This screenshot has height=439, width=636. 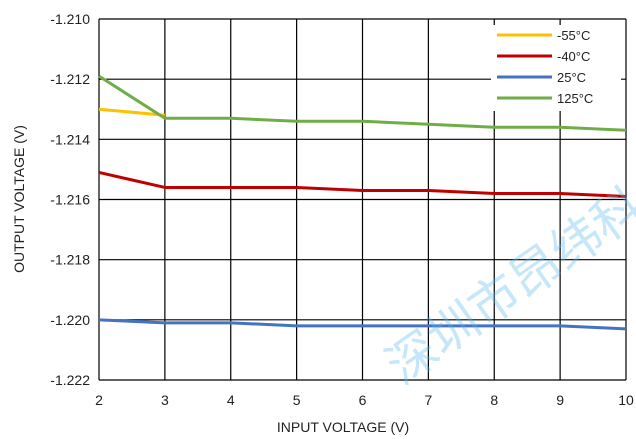 What do you see at coordinates (70, 380) in the screenshot?
I see `y-tick-label: -1.222` at bounding box center [70, 380].